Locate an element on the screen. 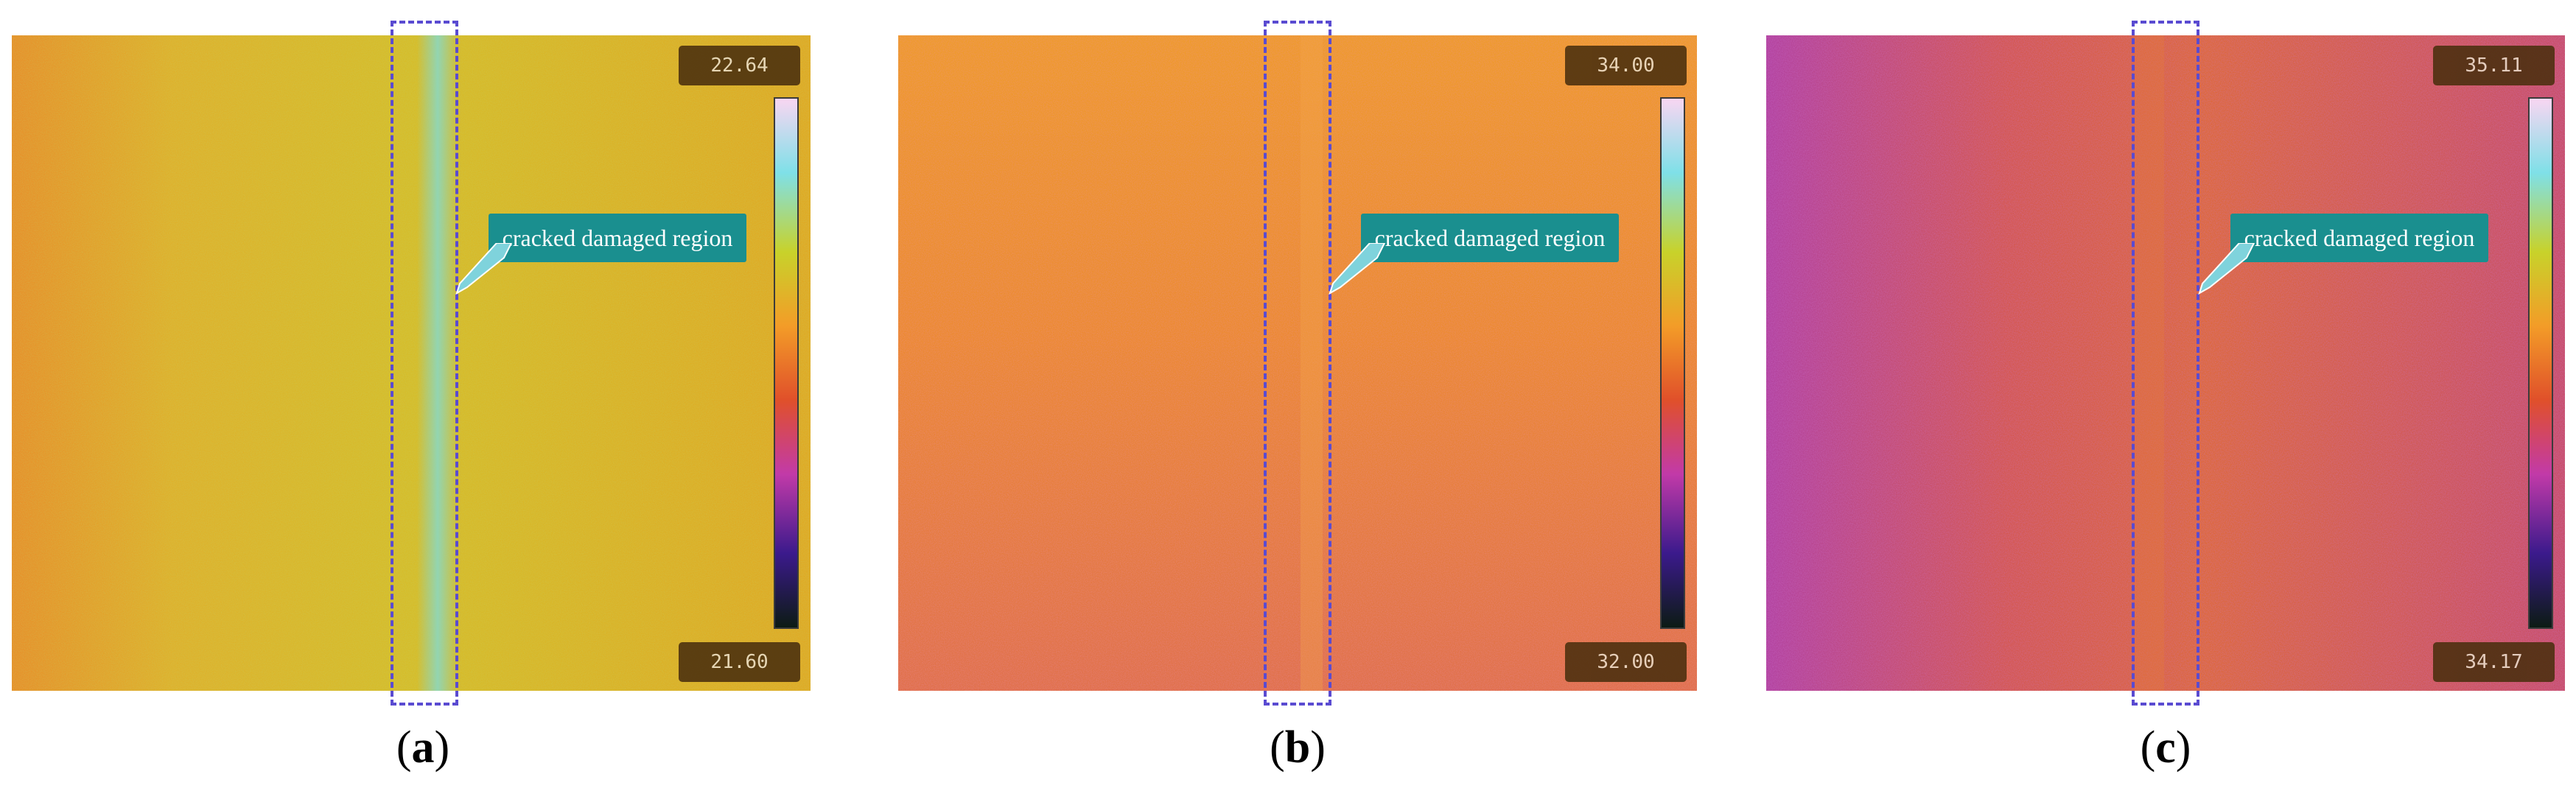 The image size is (2576, 788). temp-max-readout: 22.64 is located at coordinates (739, 65).